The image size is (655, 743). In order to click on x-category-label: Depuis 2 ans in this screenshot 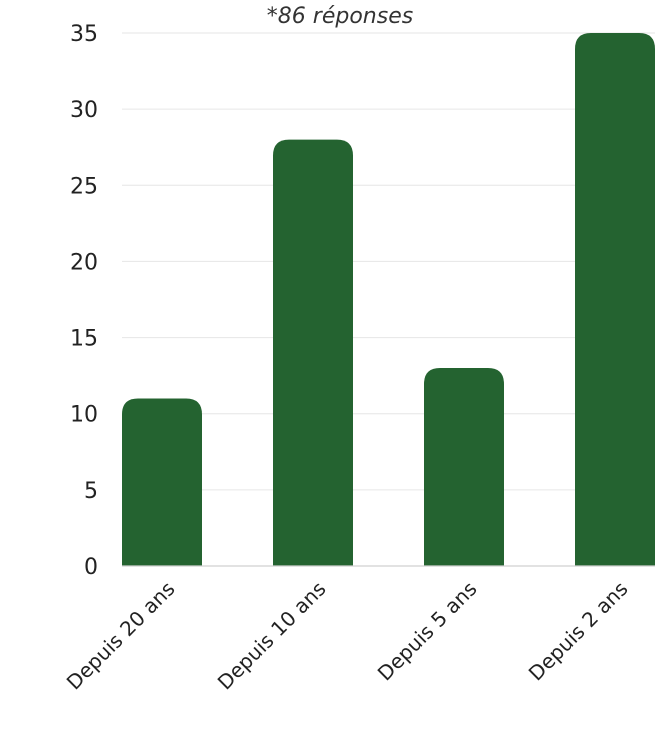, I will do `click(578, 631)`.